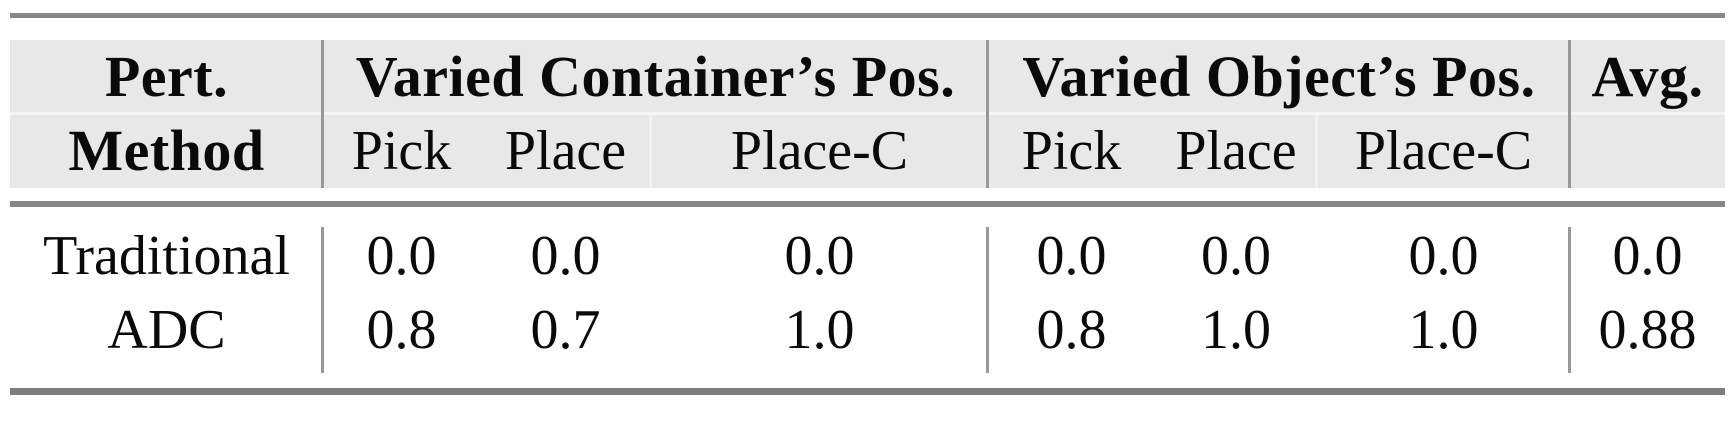  I want to click on divider-method-header, so click(322, 114).